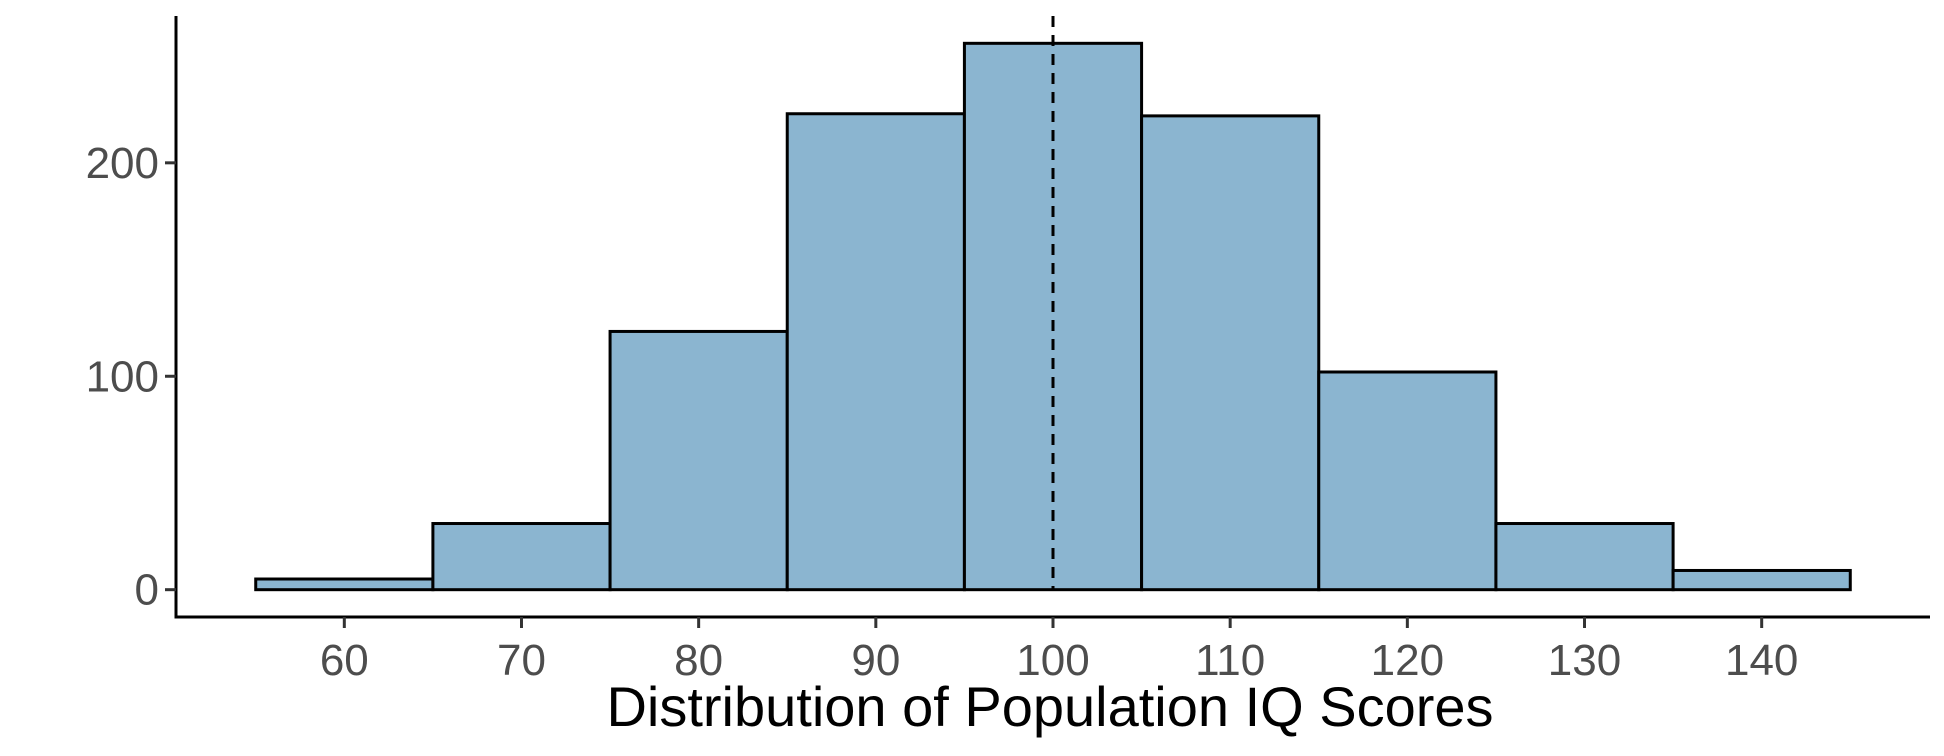 The image size is (1944, 756). Describe the element at coordinates (122, 376) in the screenshot. I see `y-tick-label-100: 100` at that location.